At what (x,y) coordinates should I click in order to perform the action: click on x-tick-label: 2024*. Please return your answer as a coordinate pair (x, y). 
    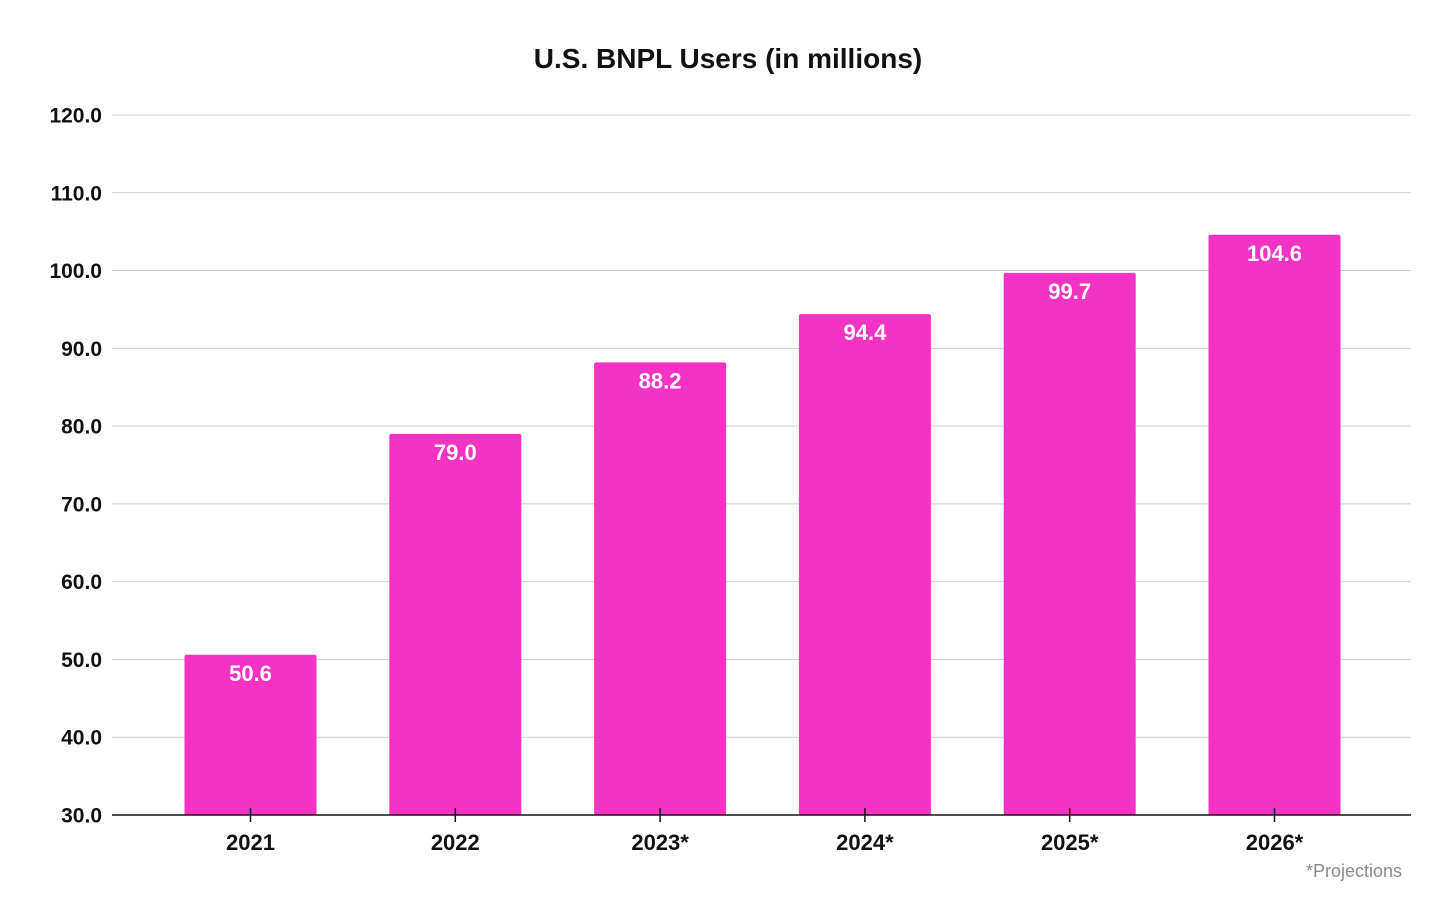
    Looking at the image, I should click on (865, 842).